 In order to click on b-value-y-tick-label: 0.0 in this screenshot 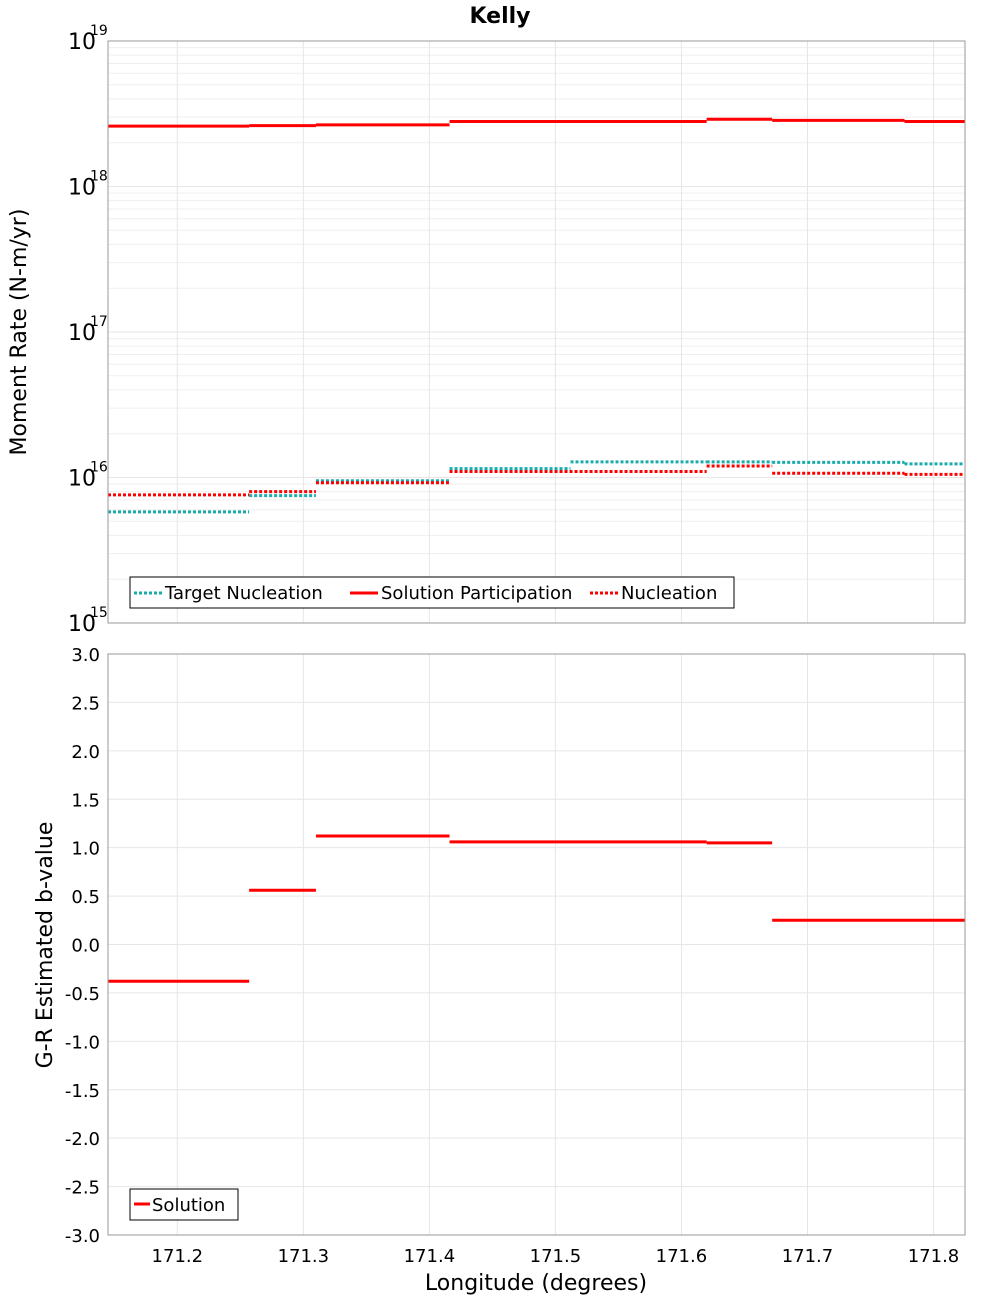, I will do `click(85, 946)`.